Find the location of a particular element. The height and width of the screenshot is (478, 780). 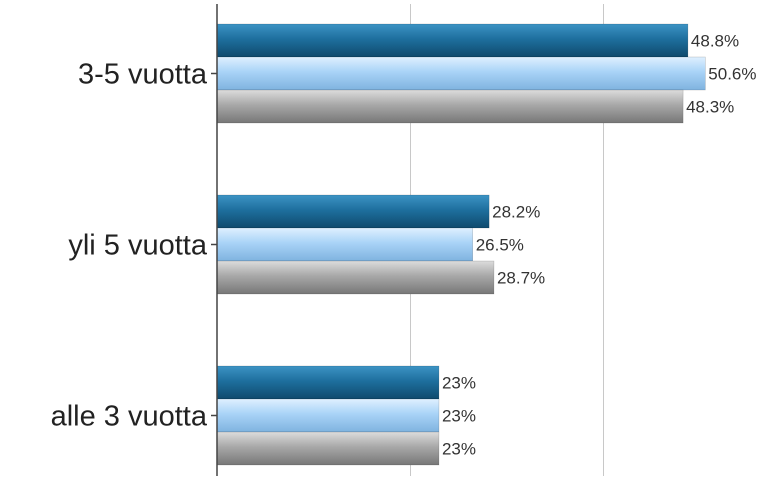

data-label: 48.8% is located at coordinates (715, 41).